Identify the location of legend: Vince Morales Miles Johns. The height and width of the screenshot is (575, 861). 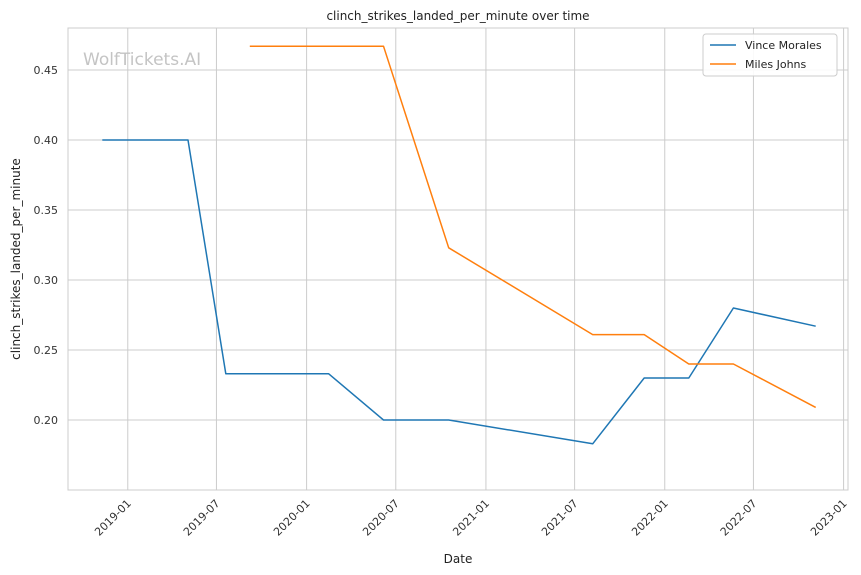
(770, 55).